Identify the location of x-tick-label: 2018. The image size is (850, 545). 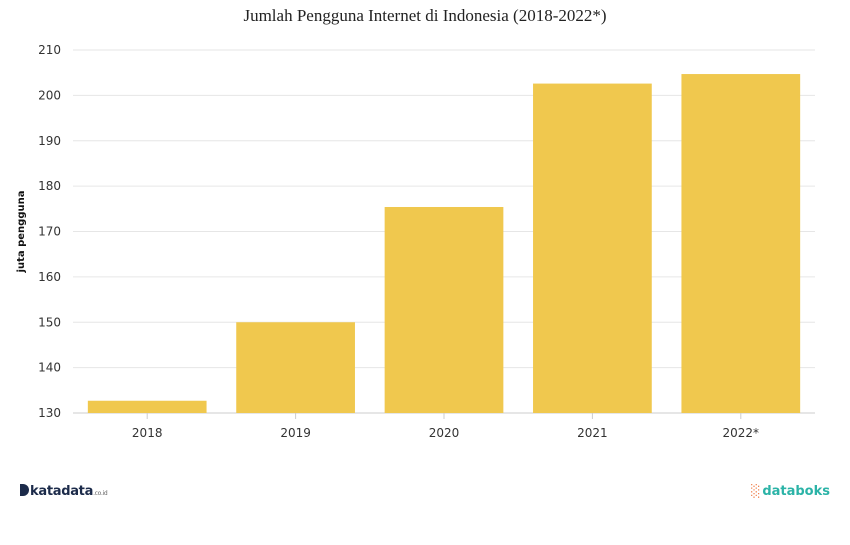
(147, 433).